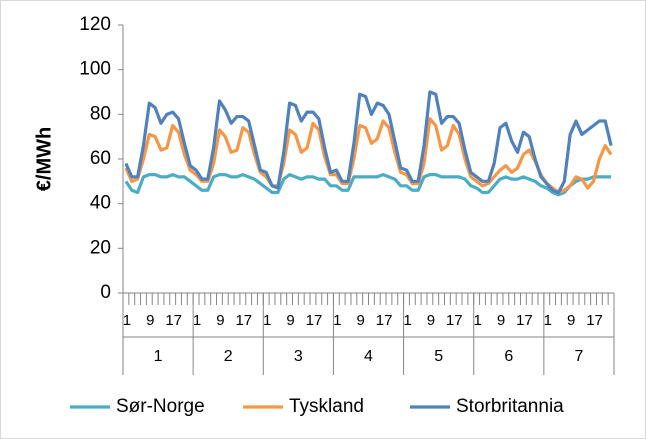 The image size is (646, 439). What do you see at coordinates (578, 356) in the screenshot?
I see `group-label: 7` at bounding box center [578, 356].